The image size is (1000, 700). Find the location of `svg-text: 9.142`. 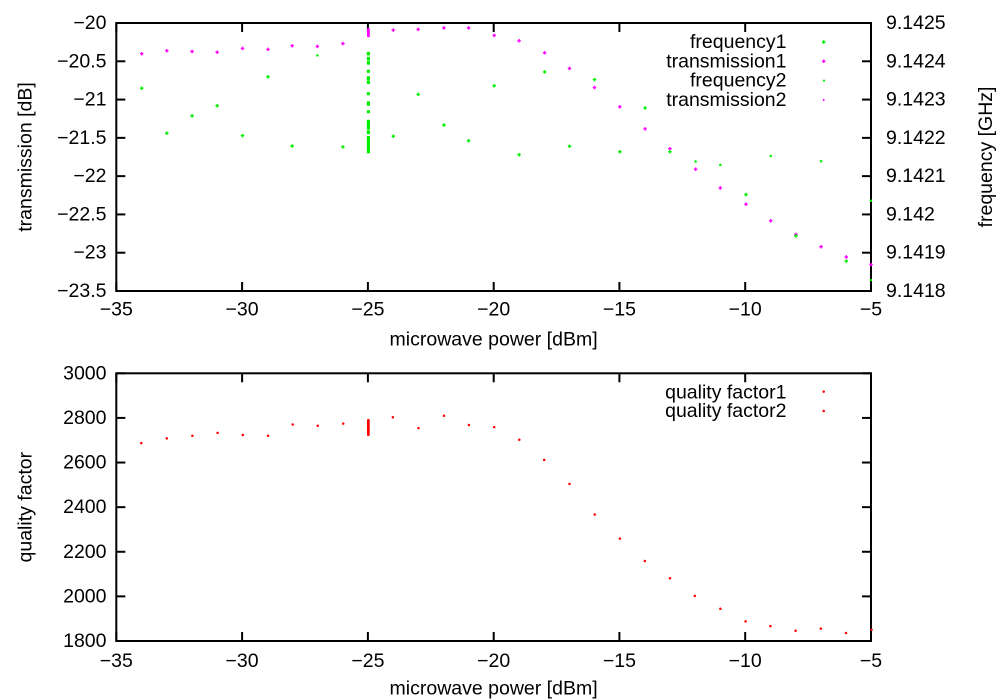

svg-text: 9.142 is located at coordinates (910, 214).